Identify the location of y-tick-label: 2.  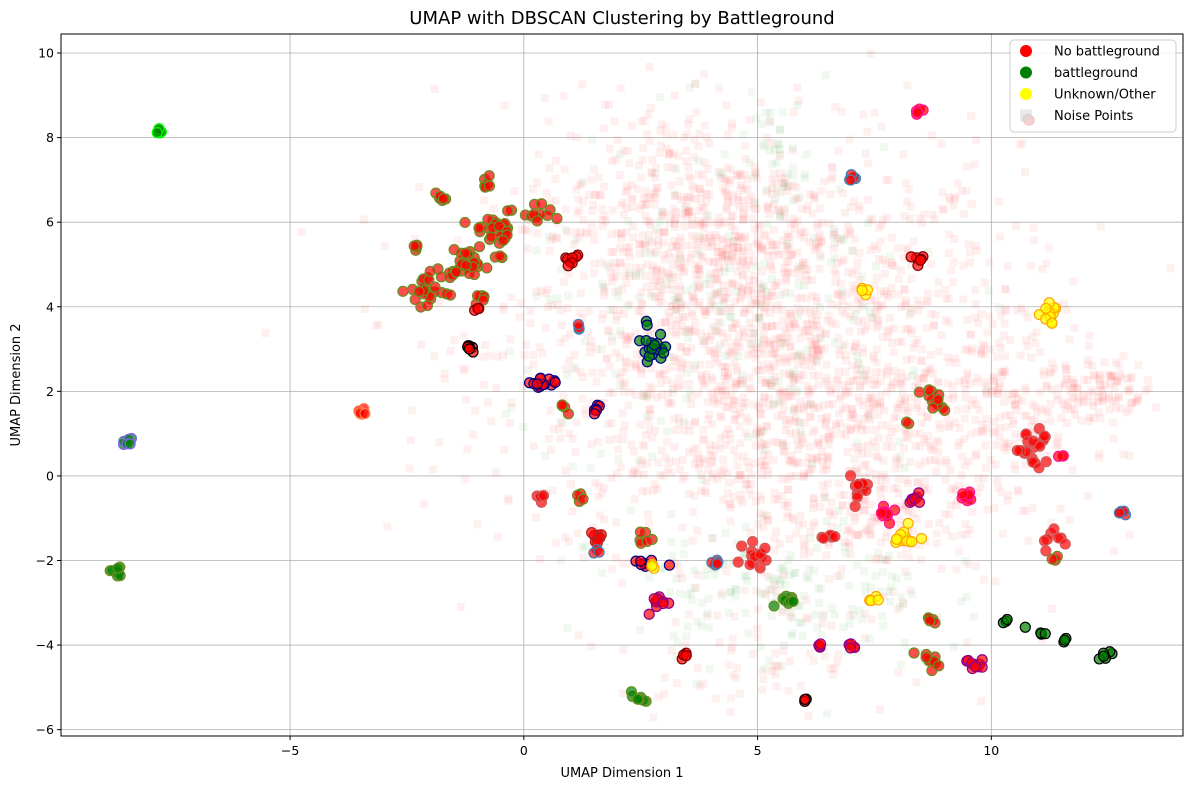
(50, 391).